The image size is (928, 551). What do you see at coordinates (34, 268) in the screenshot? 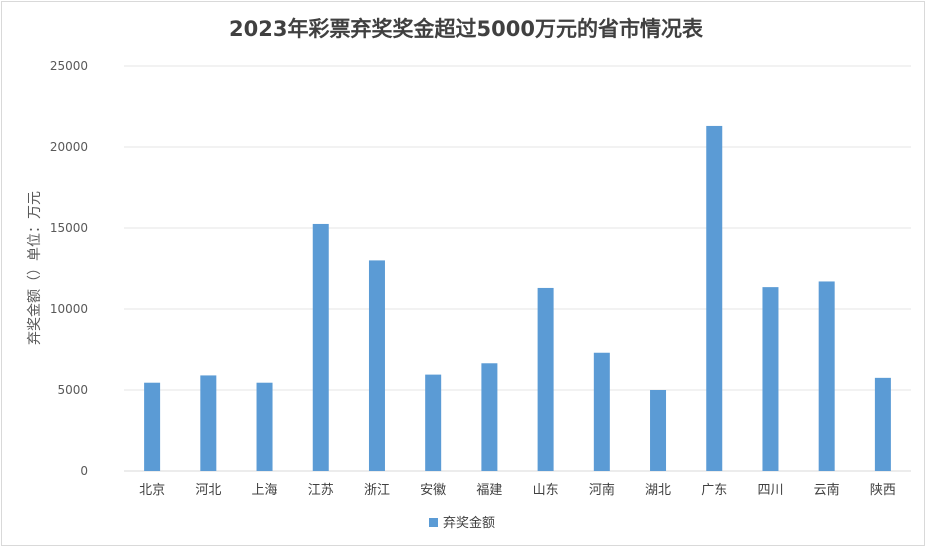
I see `y-axis-label: 弃奖金额（）单位：万元` at bounding box center [34, 268].